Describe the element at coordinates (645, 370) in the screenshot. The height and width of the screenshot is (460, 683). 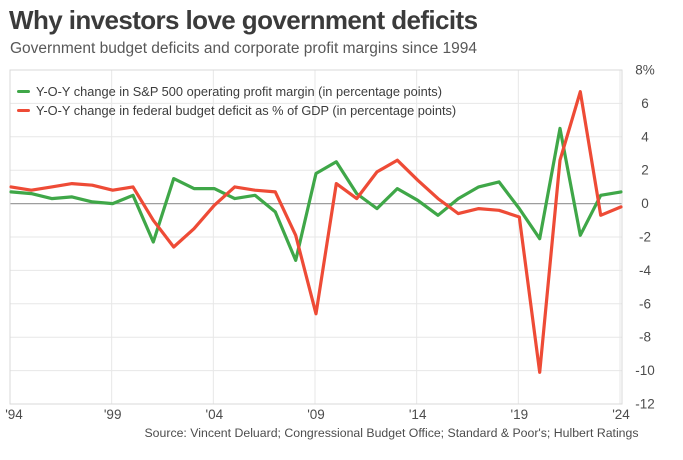
I see `y-tick-label: -10` at that location.